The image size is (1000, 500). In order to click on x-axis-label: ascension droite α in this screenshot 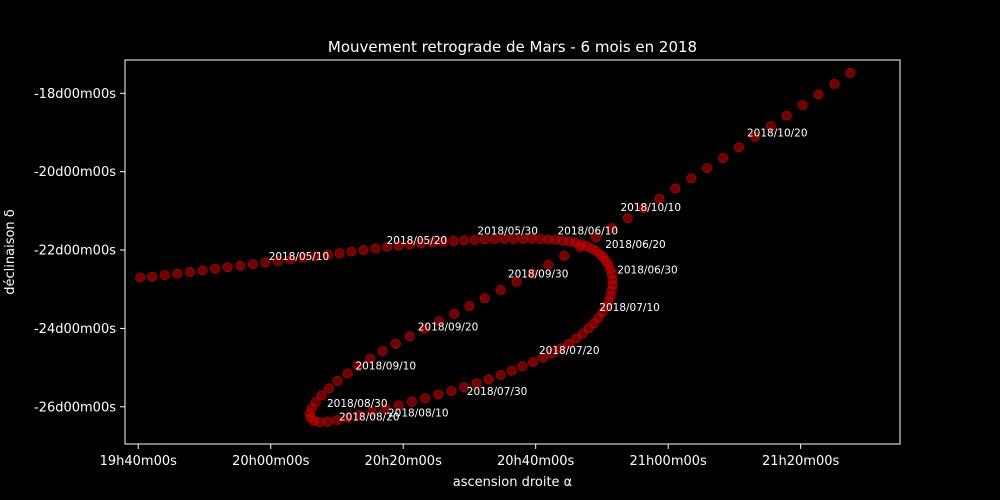, I will do `click(513, 482)`.